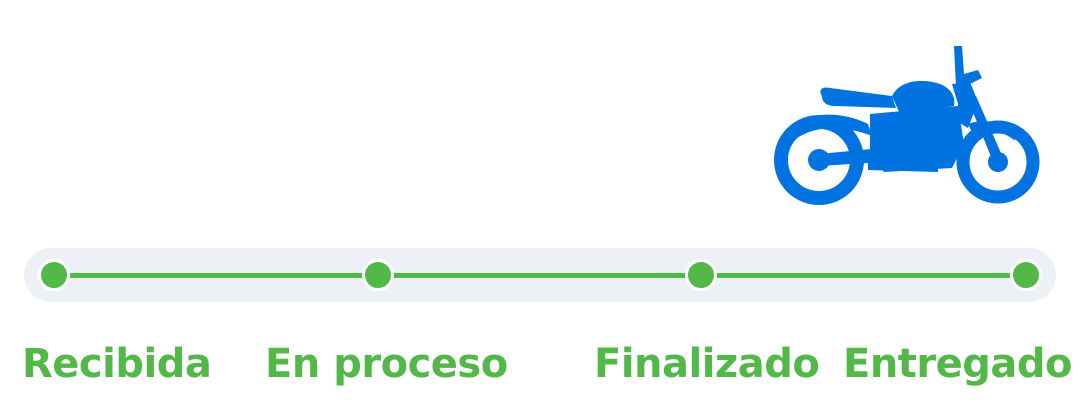 This screenshot has height=402, width=1080. Describe the element at coordinates (386, 364) in the screenshot. I see `step-label-en-proceso: En proceso` at that location.